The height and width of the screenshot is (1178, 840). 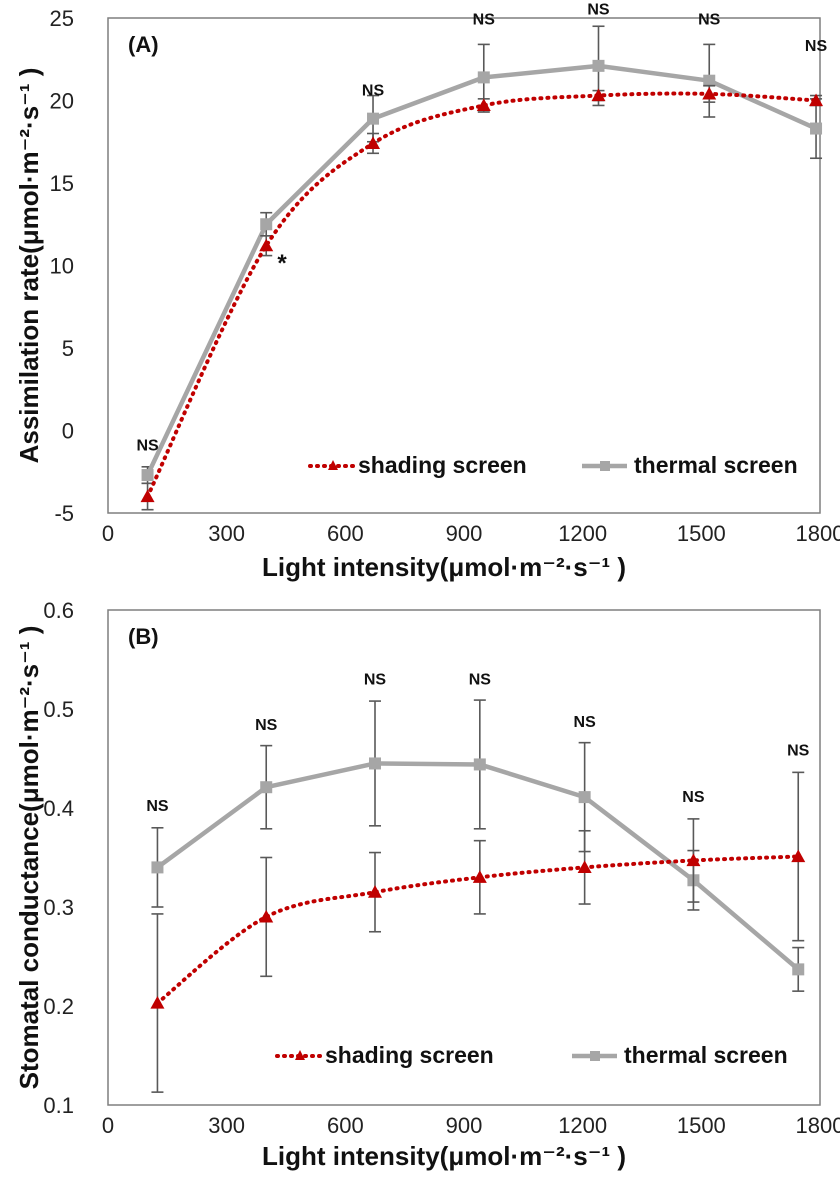 I want to click on y-tick-label: 0.2, so click(x=58, y=1006).